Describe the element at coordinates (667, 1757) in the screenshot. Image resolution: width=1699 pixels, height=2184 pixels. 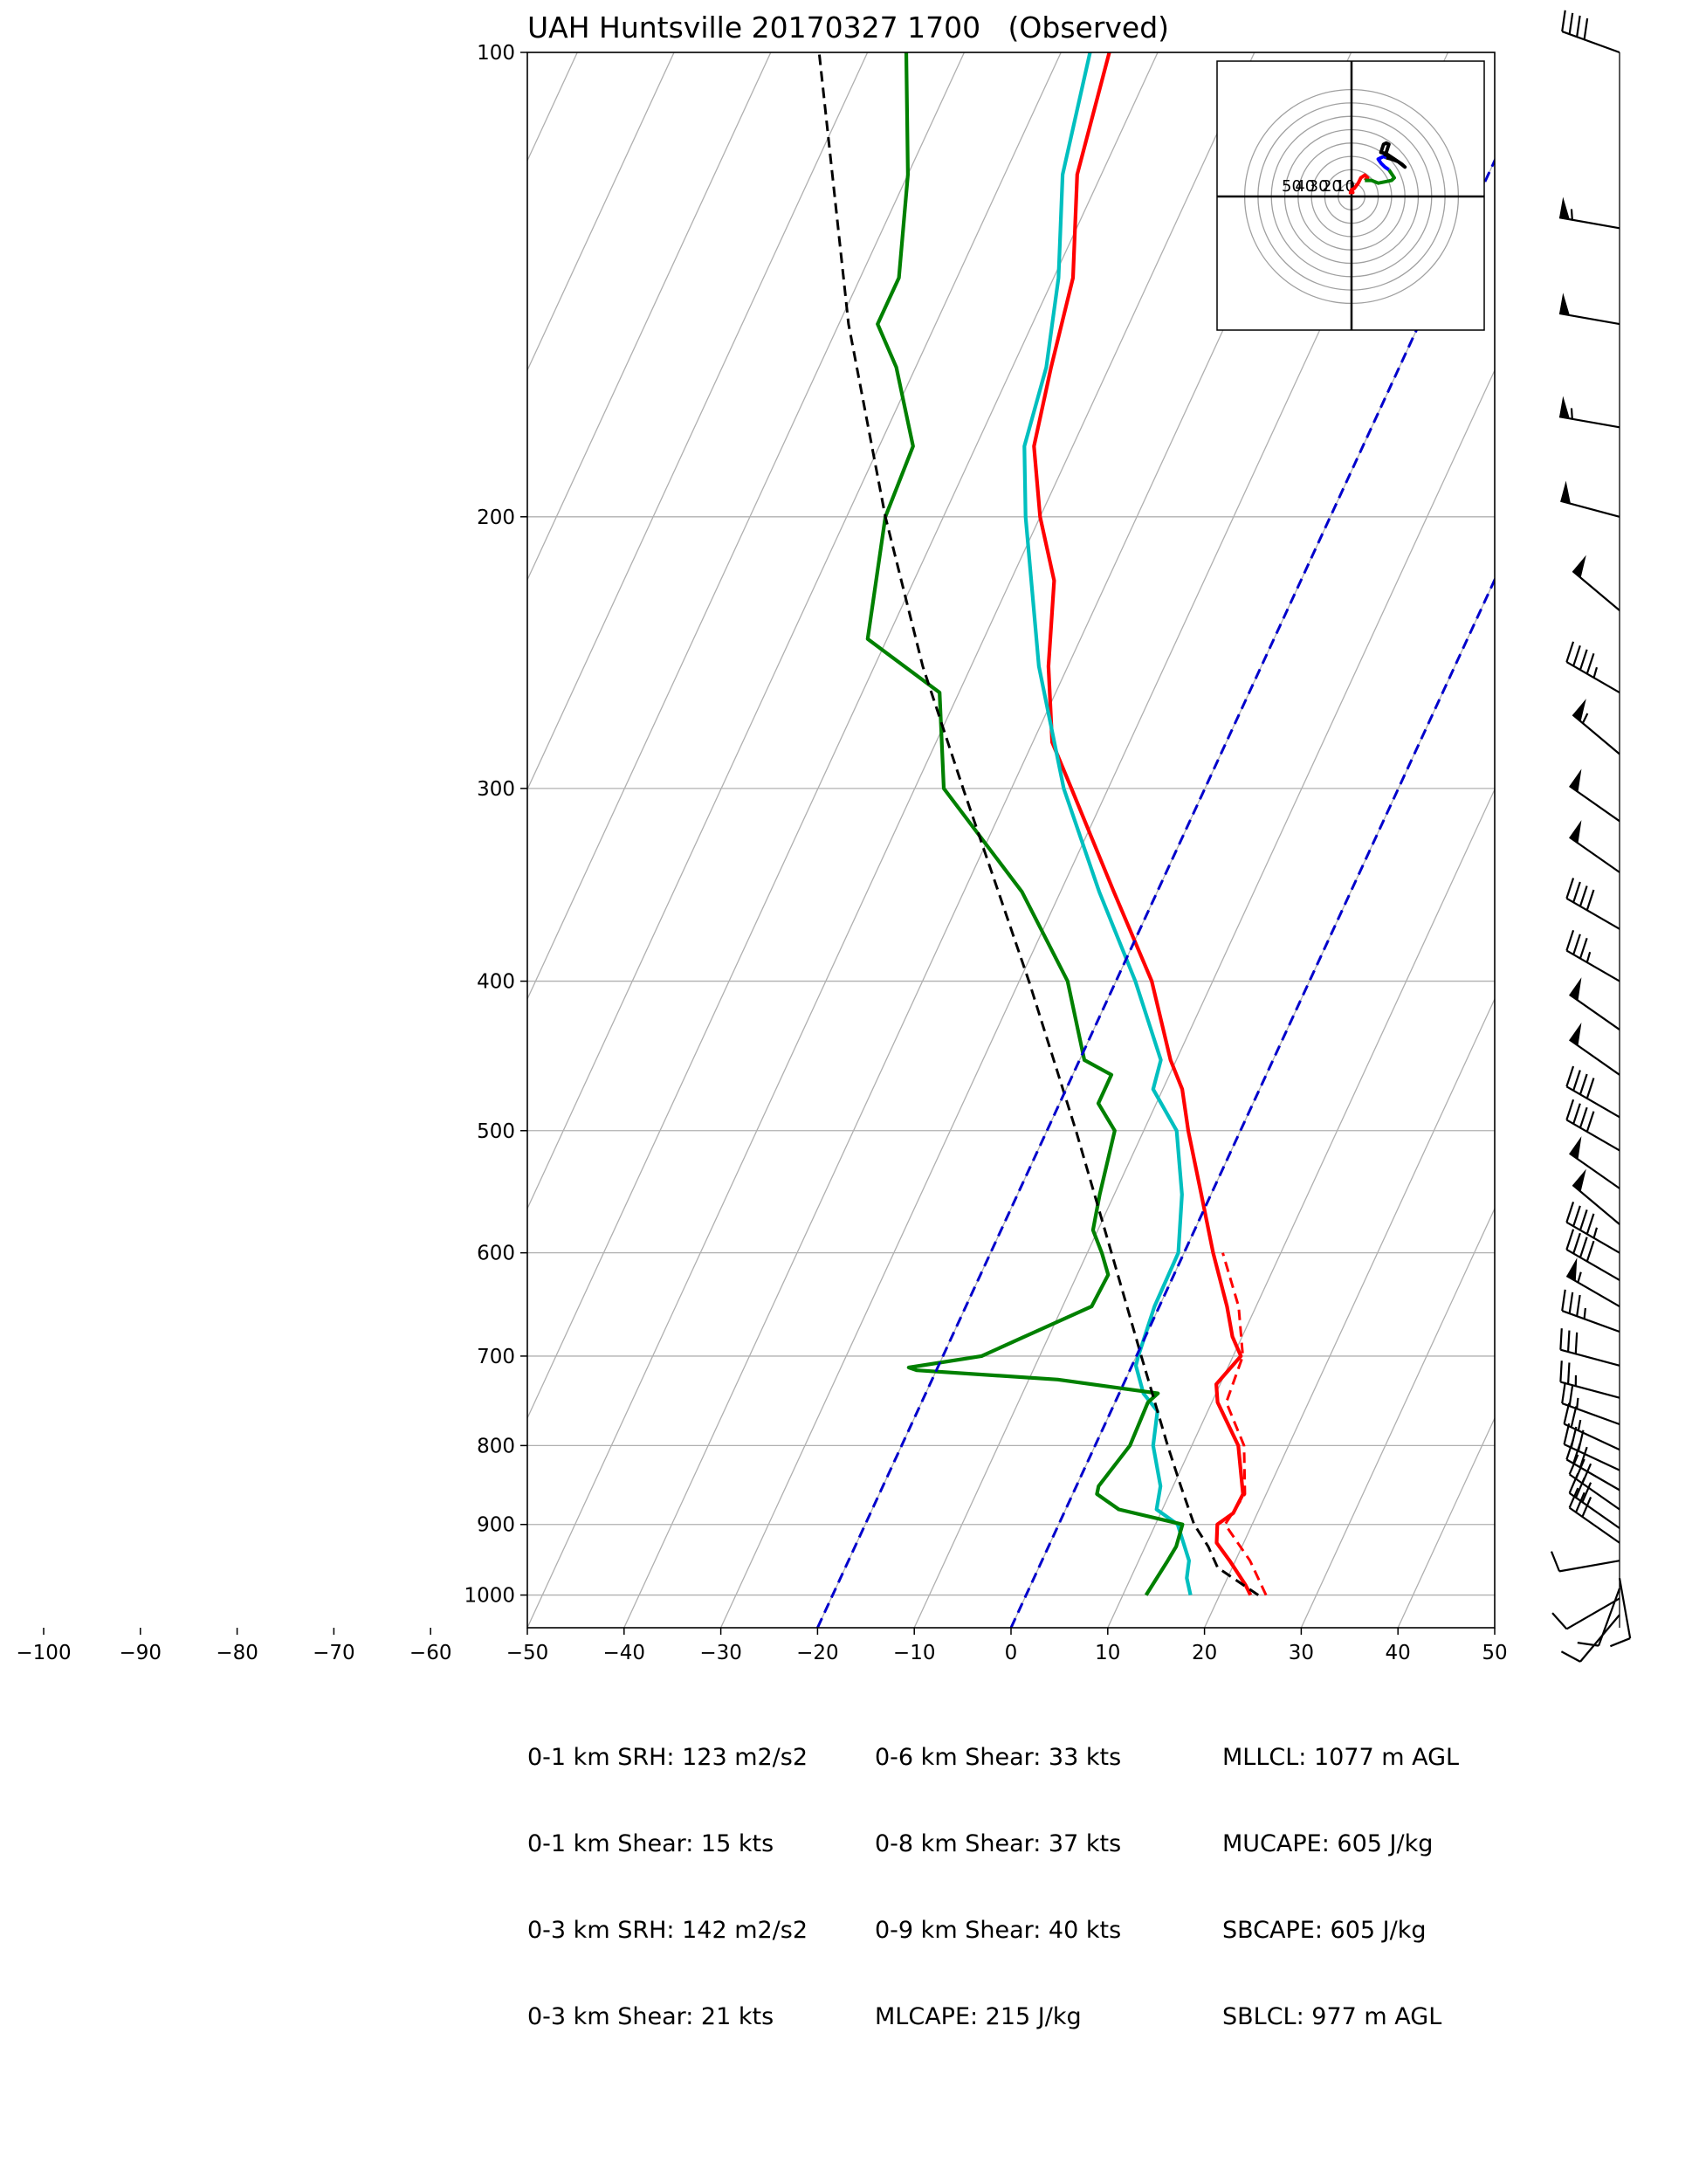
I see `param-srh-01: 0-1 km SRH: 123 m2/s2` at that location.